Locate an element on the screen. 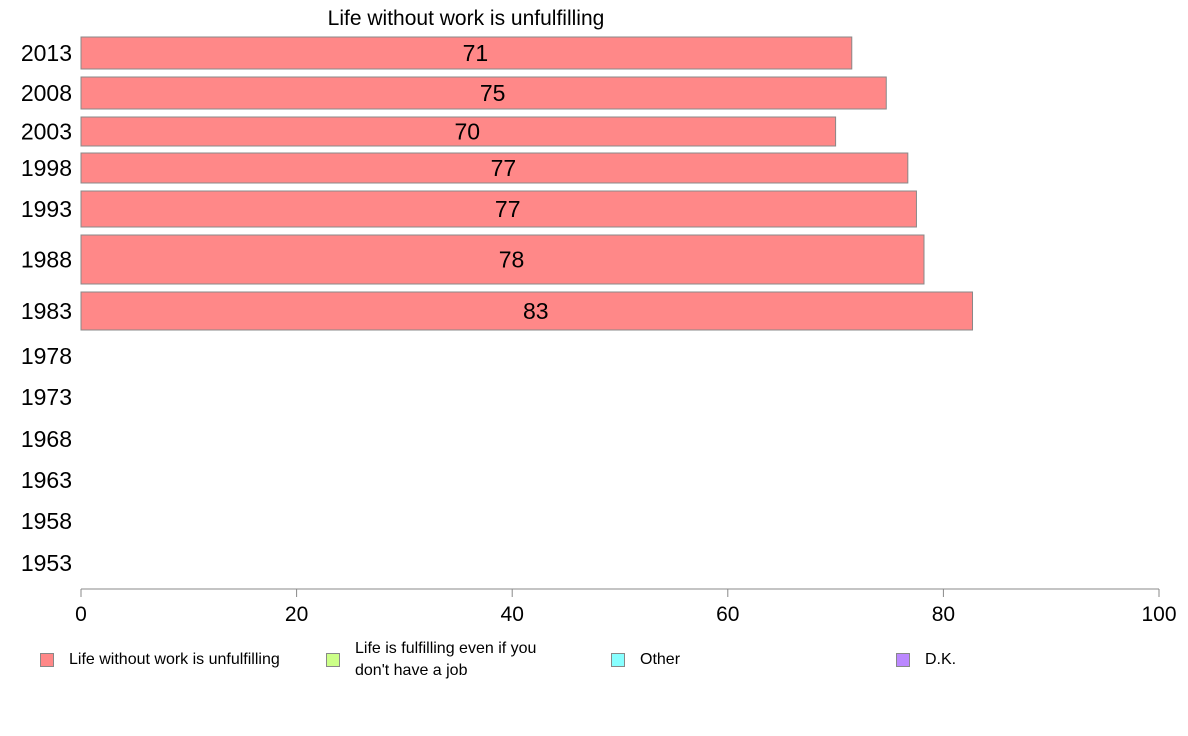 The image size is (1188, 736). y-tick-label-1958: 1958 is located at coordinates (46, 521).